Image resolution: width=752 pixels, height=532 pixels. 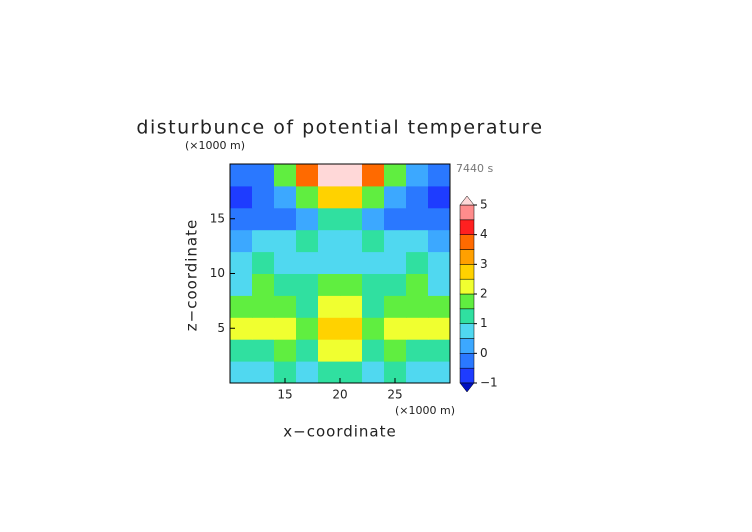 What do you see at coordinates (339, 128) in the screenshot?
I see `chart-title: disturbunce of potential temperature` at bounding box center [339, 128].